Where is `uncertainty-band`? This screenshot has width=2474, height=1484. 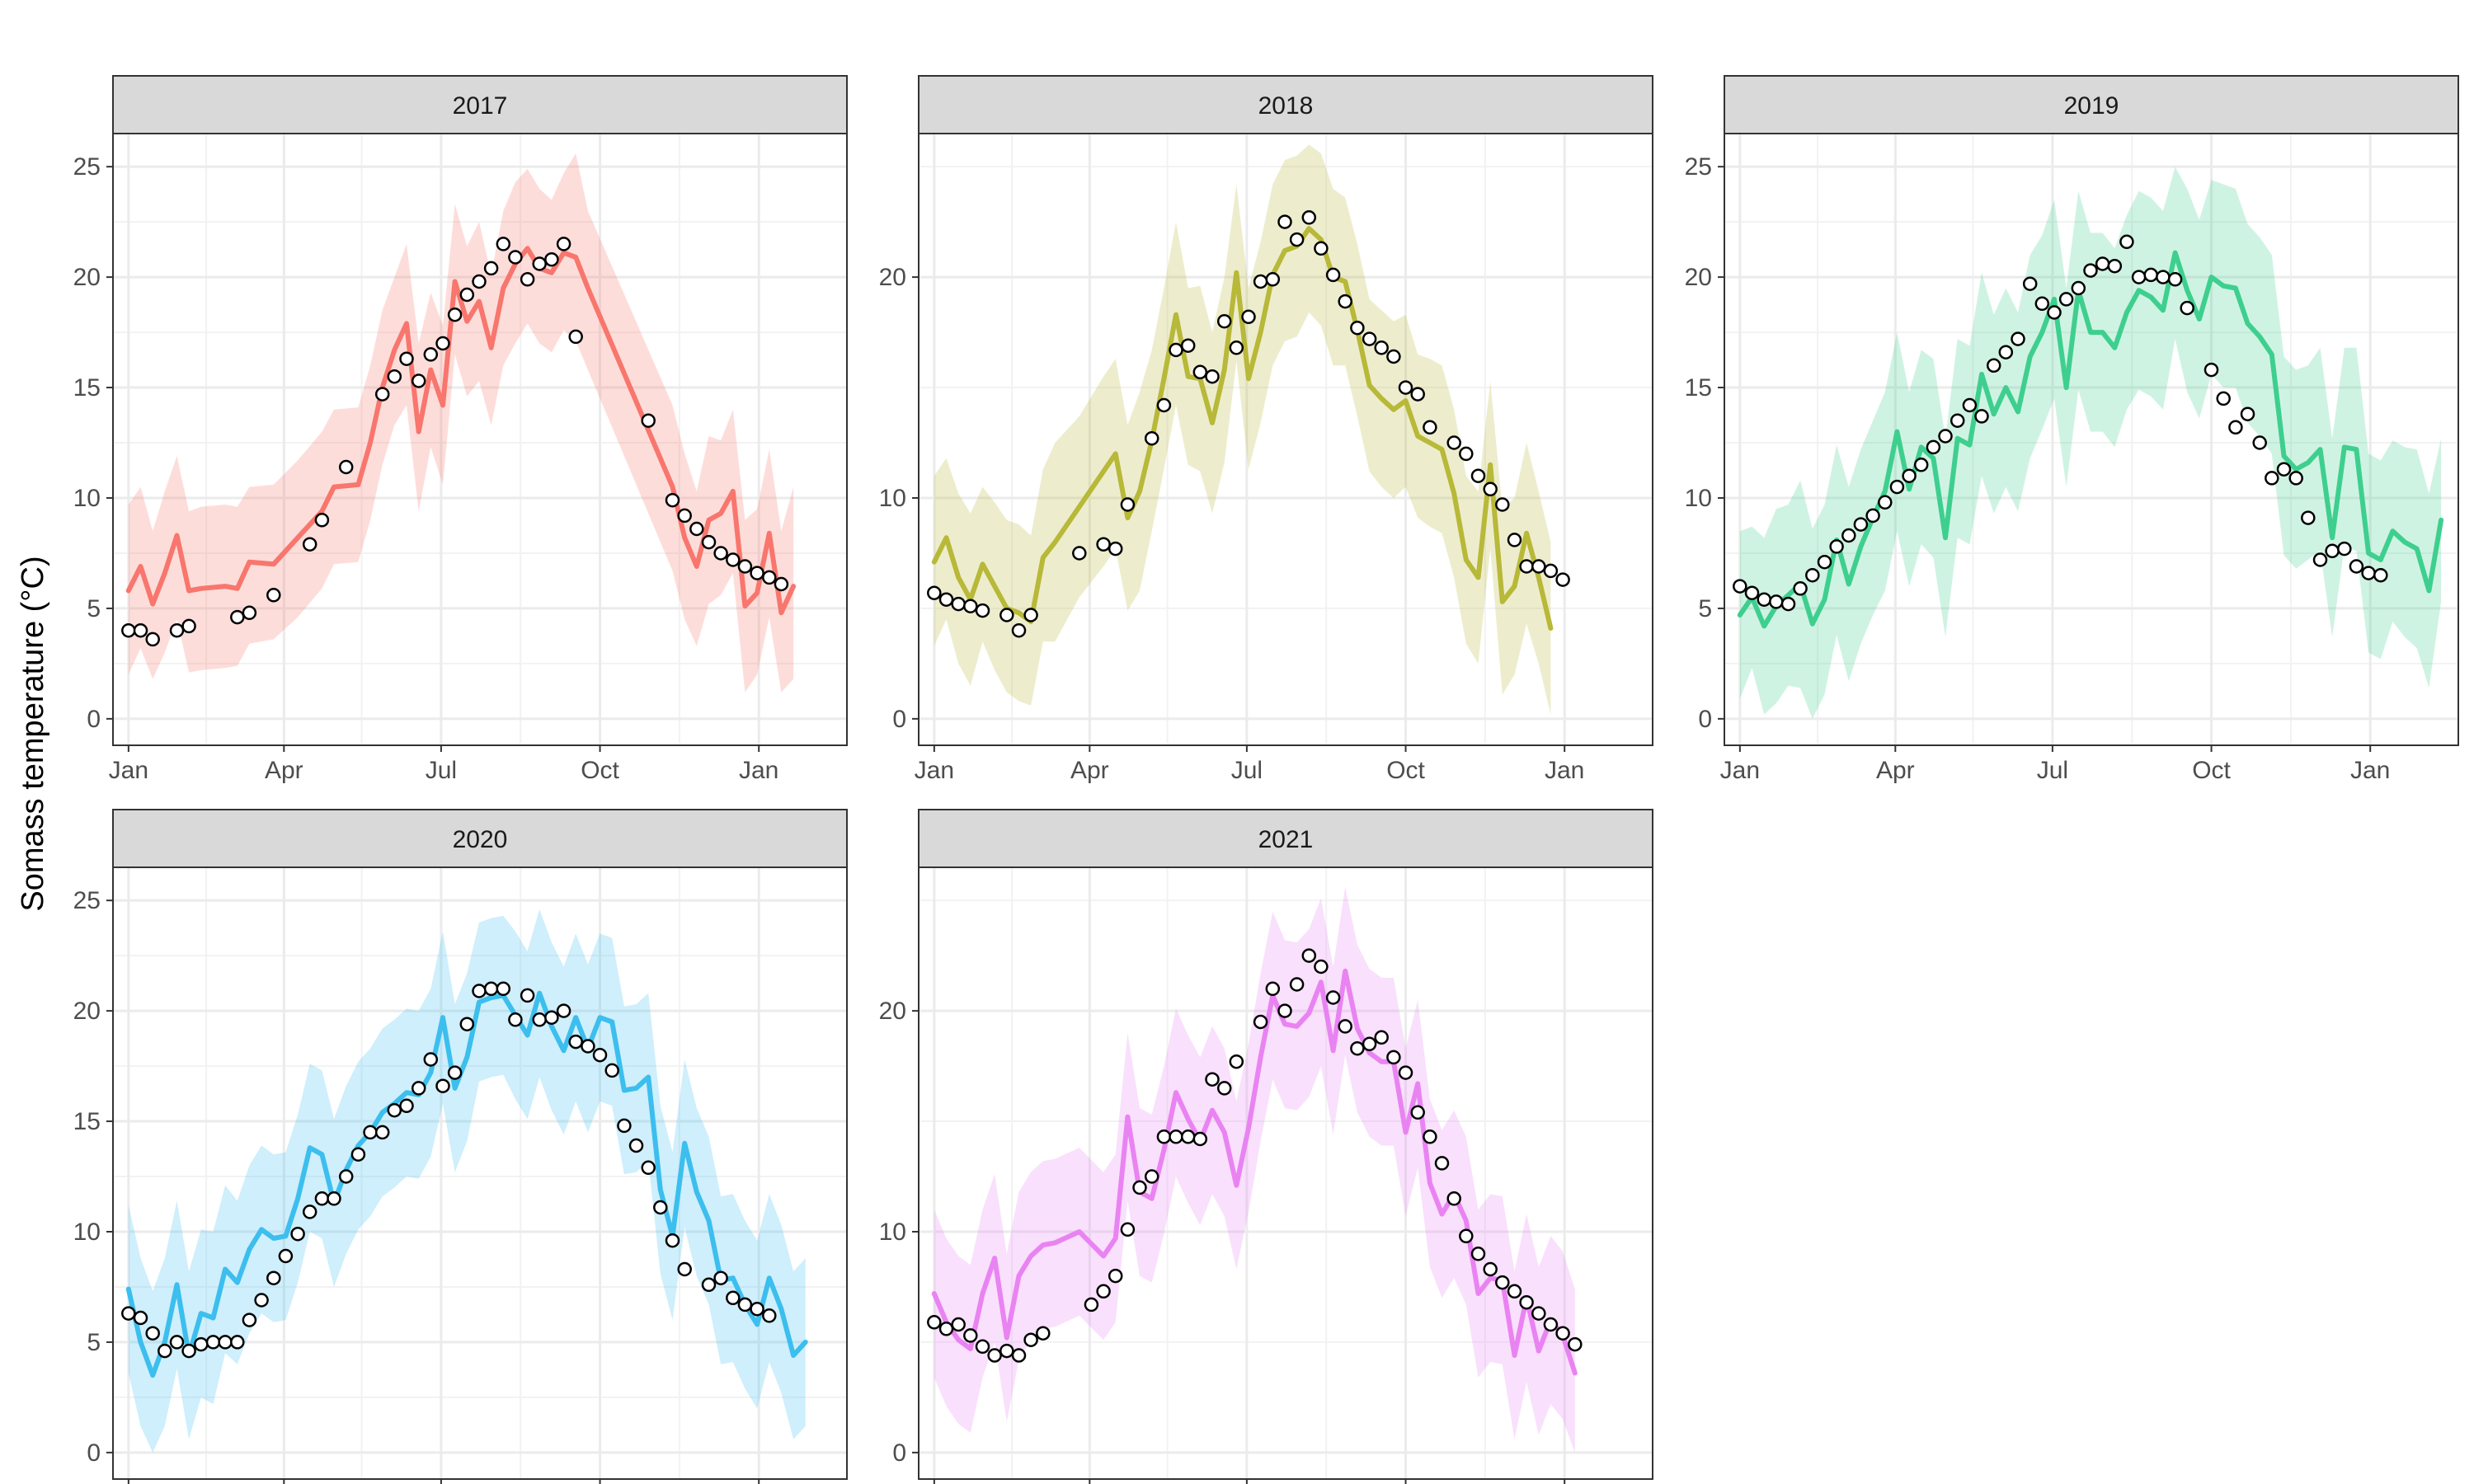
uncertainty-band is located at coordinates (2090, 443).